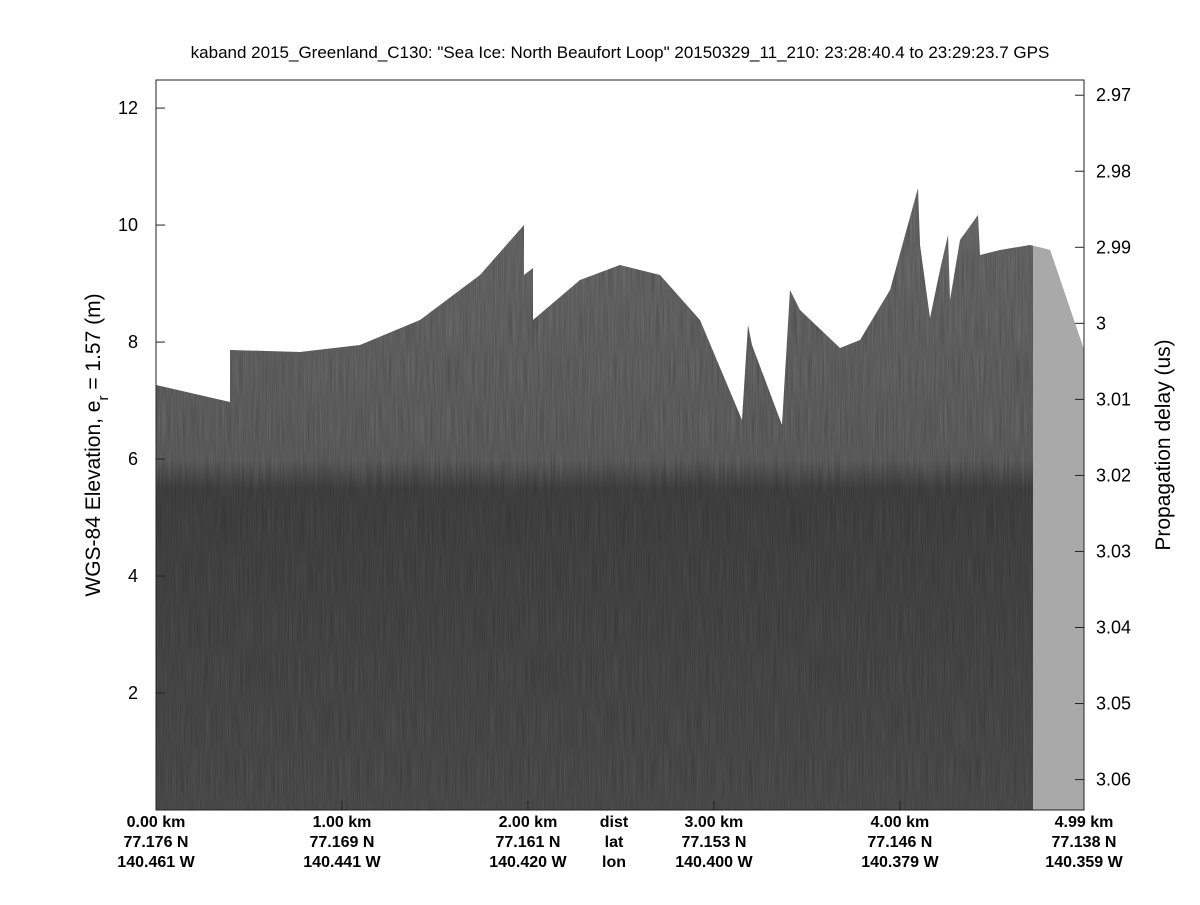  Describe the element at coordinates (1113, 780) in the screenshot. I see `y2-tick-label: 3.06` at that location.